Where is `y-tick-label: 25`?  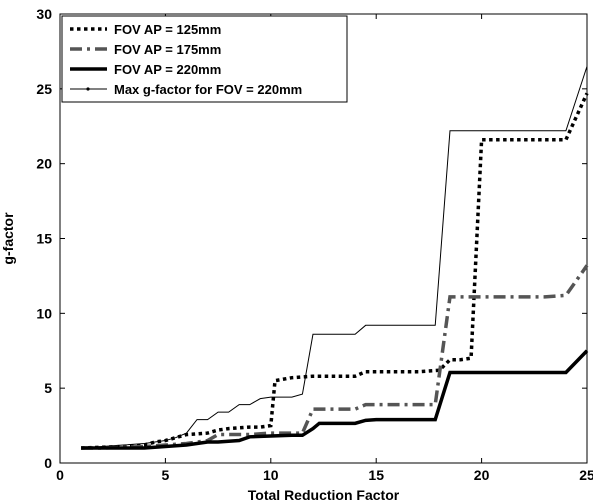
y-tick-label: 25 is located at coordinates (44, 89).